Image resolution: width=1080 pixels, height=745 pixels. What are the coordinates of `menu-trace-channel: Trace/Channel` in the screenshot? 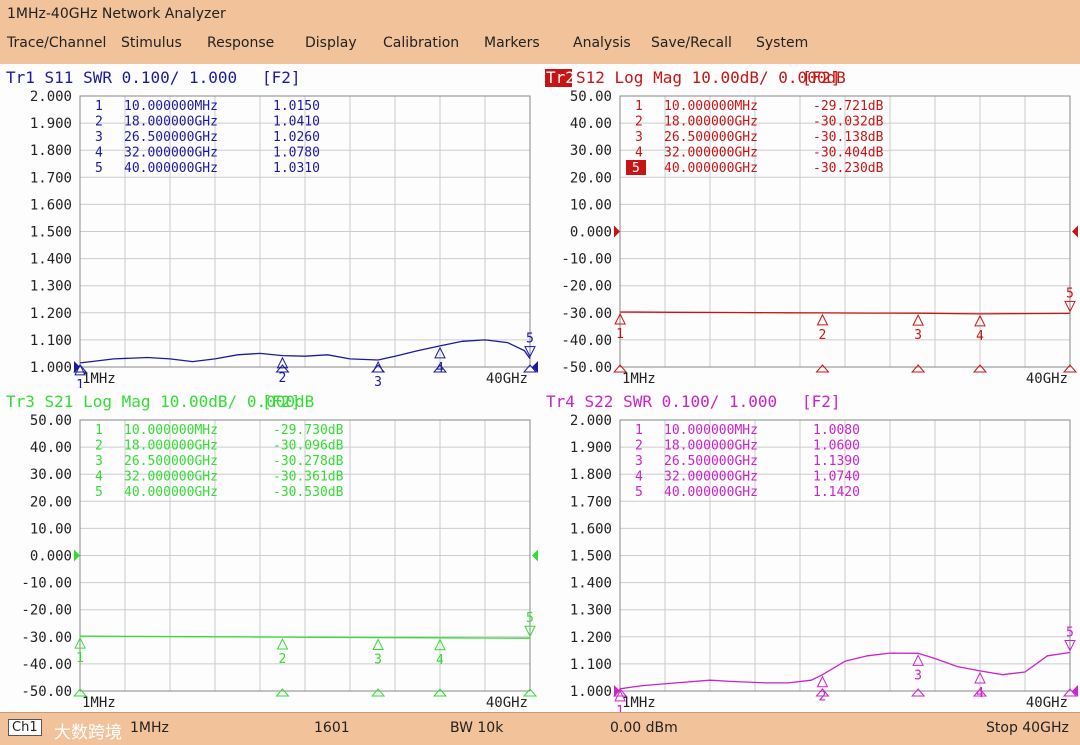 It's located at (57, 43).